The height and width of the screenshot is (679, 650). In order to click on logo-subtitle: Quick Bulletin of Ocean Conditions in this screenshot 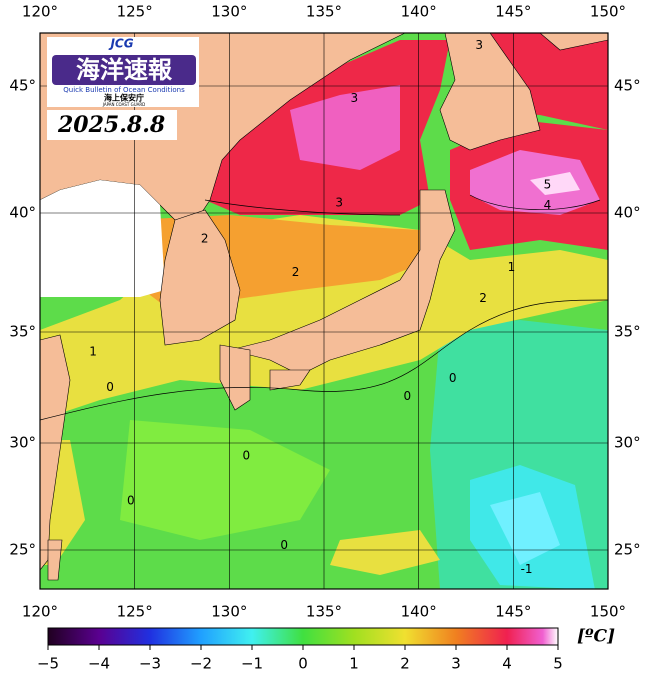, I will do `click(124, 90)`.